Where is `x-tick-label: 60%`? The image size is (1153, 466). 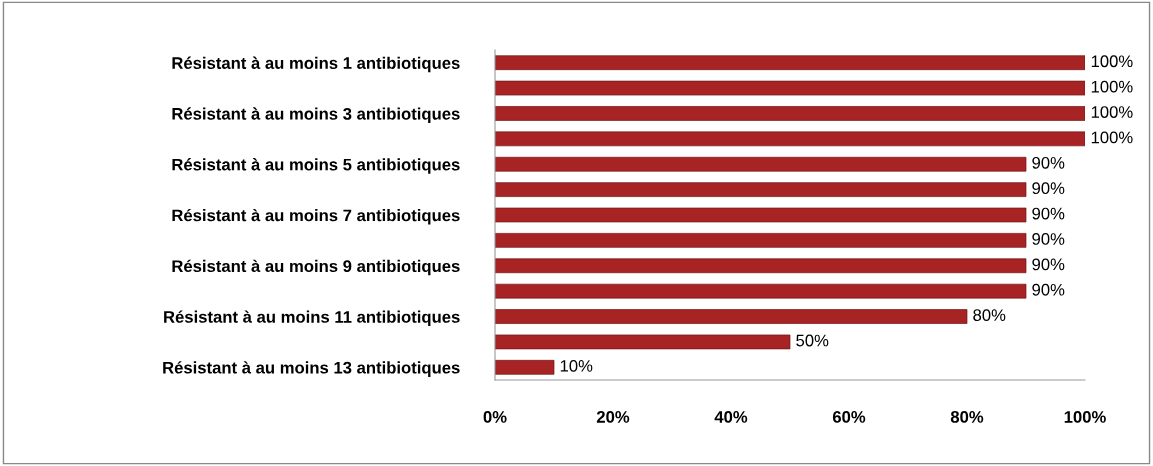
x-tick-label: 60% is located at coordinates (849, 417).